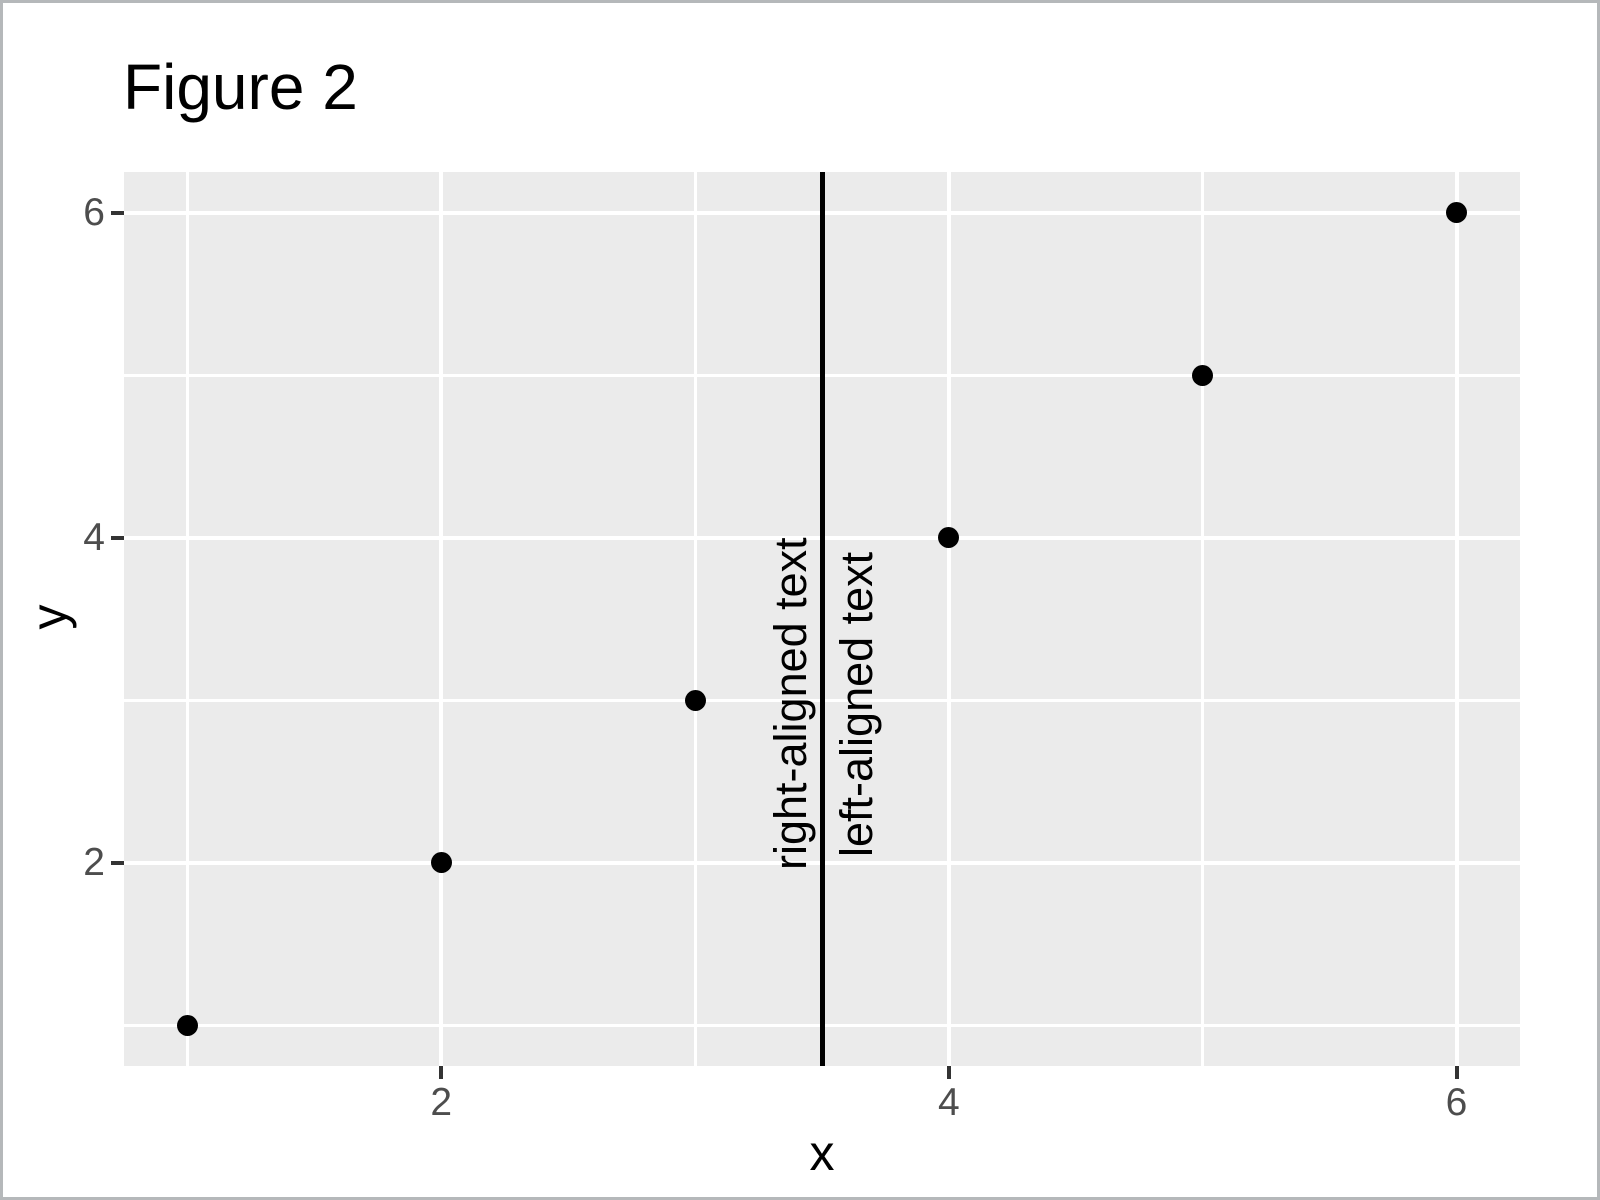 Image resolution: width=1600 pixels, height=1200 pixels. Describe the element at coordinates (822, 1153) in the screenshot. I see `x-axis-title: x` at that location.